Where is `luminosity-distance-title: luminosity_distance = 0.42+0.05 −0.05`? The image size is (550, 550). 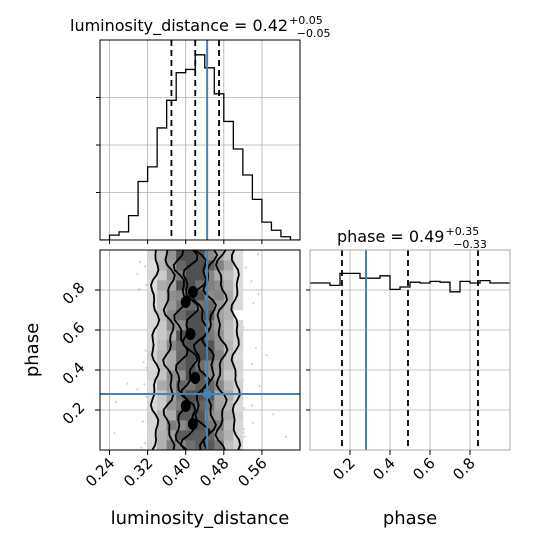
luminosity-distance-title: luminosity_distance = 0.42+0.05 −0.05 is located at coordinates (200, 27).